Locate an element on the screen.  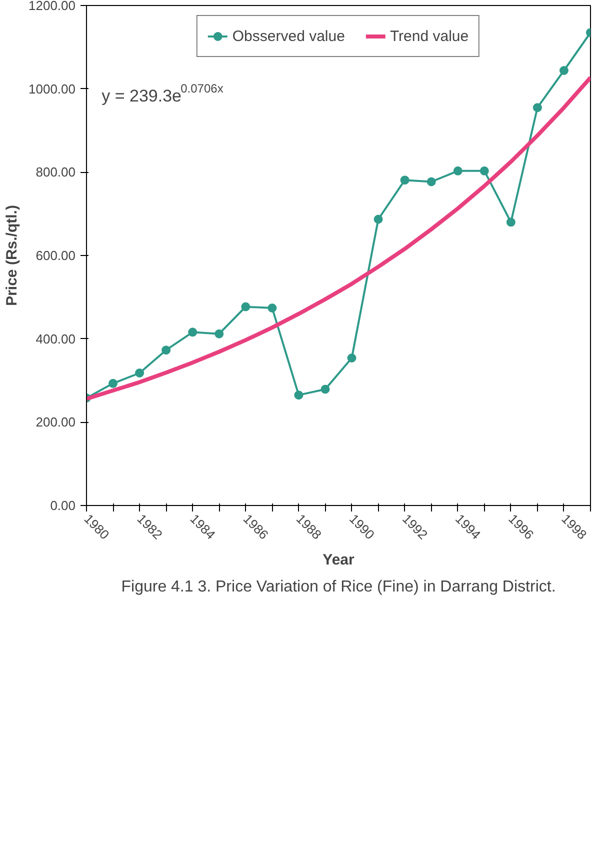
y-tick-label: 1000.00 is located at coordinates (52, 88).